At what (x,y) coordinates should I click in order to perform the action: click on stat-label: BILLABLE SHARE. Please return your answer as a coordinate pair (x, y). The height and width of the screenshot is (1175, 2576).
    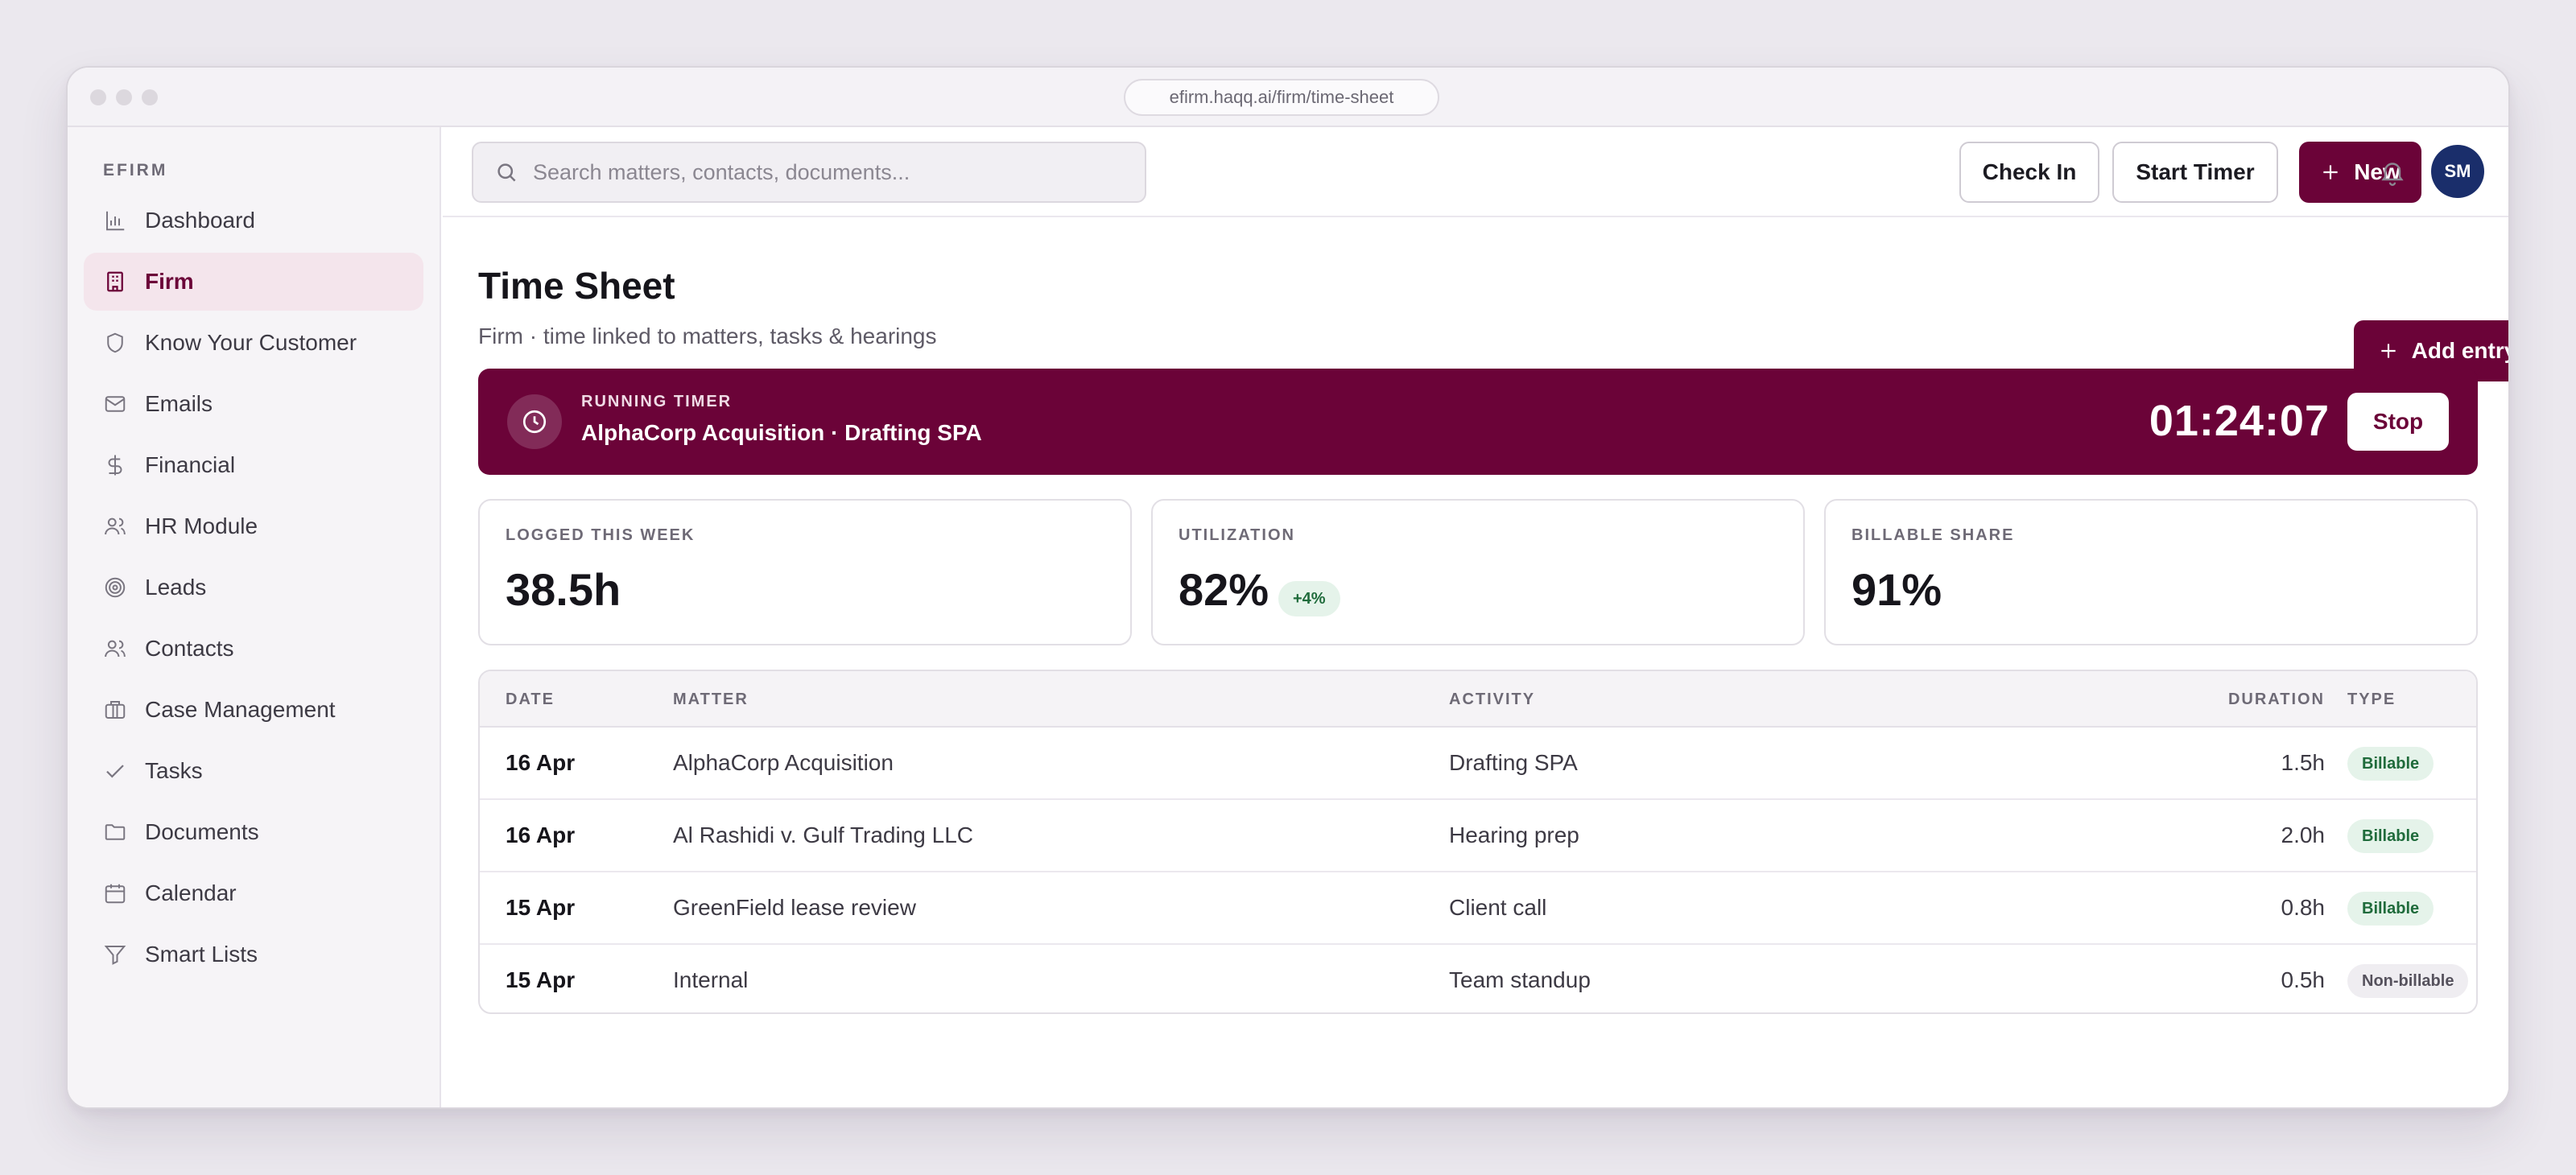
    Looking at the image, I should click on (1933, 535).